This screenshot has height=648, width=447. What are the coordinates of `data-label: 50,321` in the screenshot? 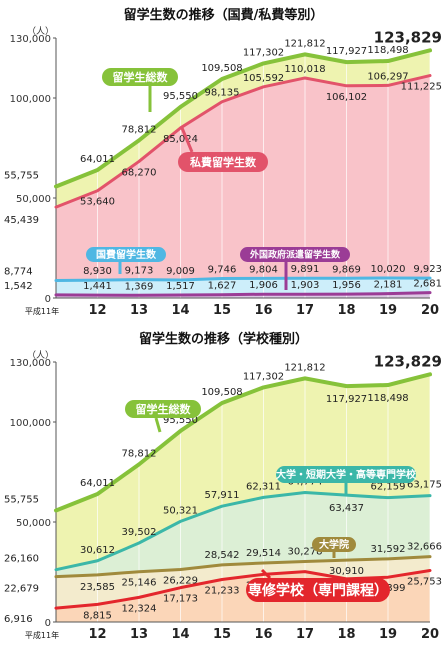 It's located at (180, 510).